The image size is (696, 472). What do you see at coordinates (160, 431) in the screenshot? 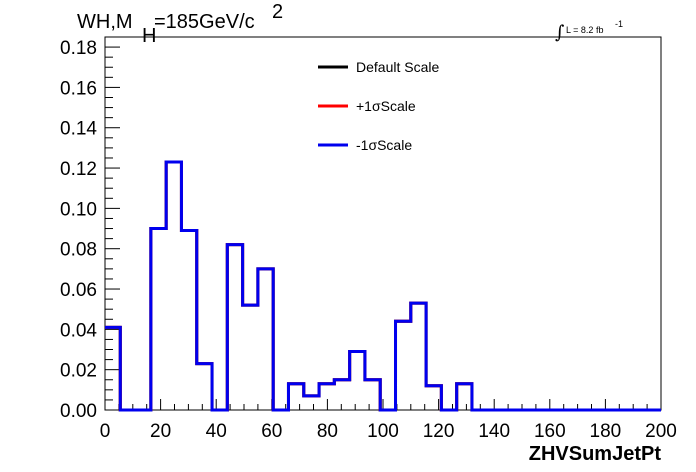
I see `x-tick-label: 20` at bounding box center [160, 431].